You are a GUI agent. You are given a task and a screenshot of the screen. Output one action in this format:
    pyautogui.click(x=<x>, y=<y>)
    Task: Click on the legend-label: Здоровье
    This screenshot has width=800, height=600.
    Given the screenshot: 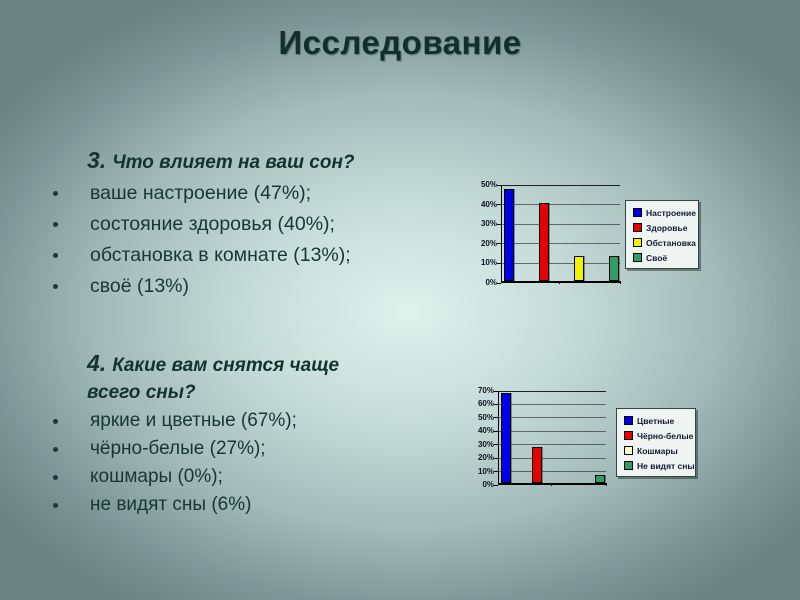 What is the action you would take?
    pyautogui.click(x=667, y=227)
    